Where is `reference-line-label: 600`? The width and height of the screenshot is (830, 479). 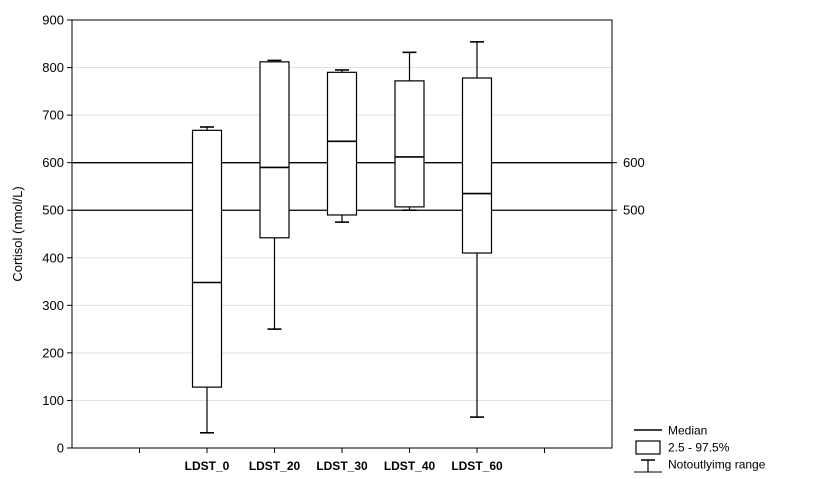
reference-line-label: 600 is located at coordinates (634, 162).